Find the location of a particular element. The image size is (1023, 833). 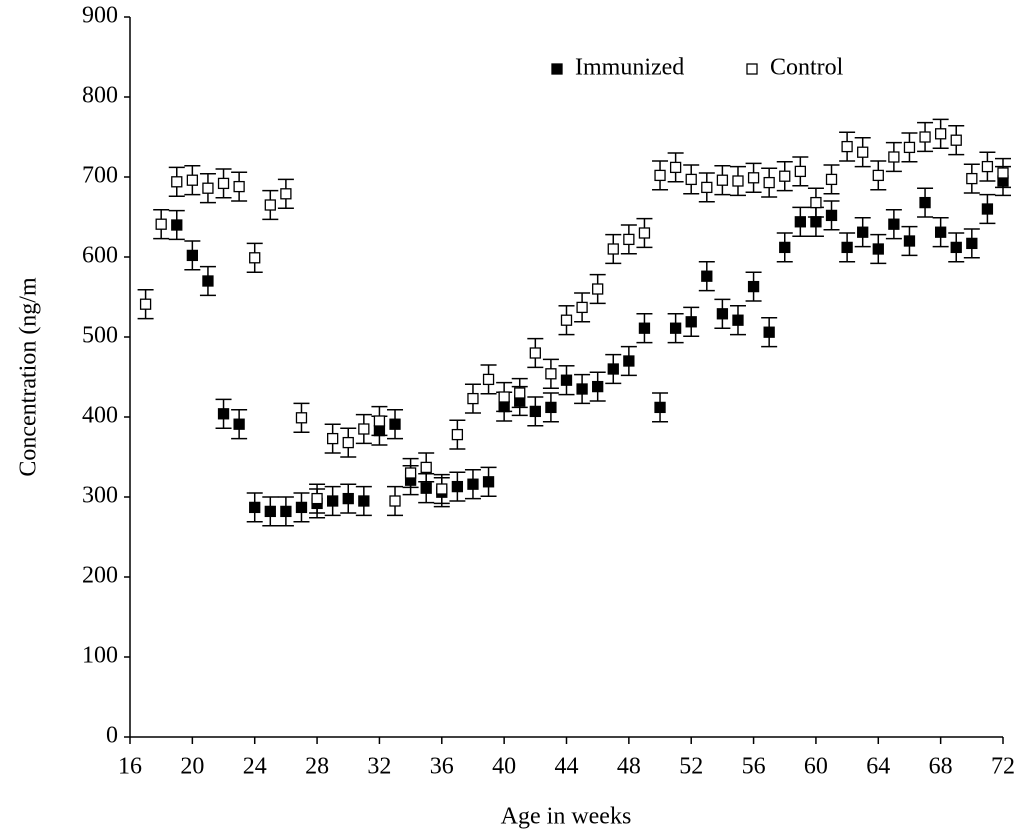

x-tick-label: 60 is located at coordinates (816, 767).